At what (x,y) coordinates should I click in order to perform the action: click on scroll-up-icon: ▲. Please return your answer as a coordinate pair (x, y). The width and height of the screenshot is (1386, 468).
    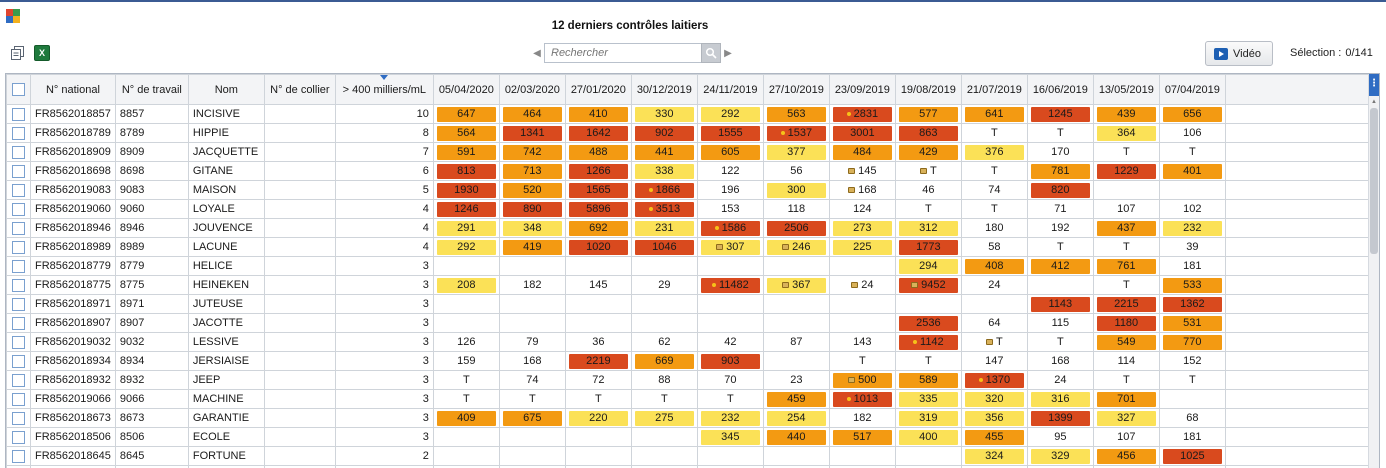
    Looking at the image, I should click on (1374, 102).